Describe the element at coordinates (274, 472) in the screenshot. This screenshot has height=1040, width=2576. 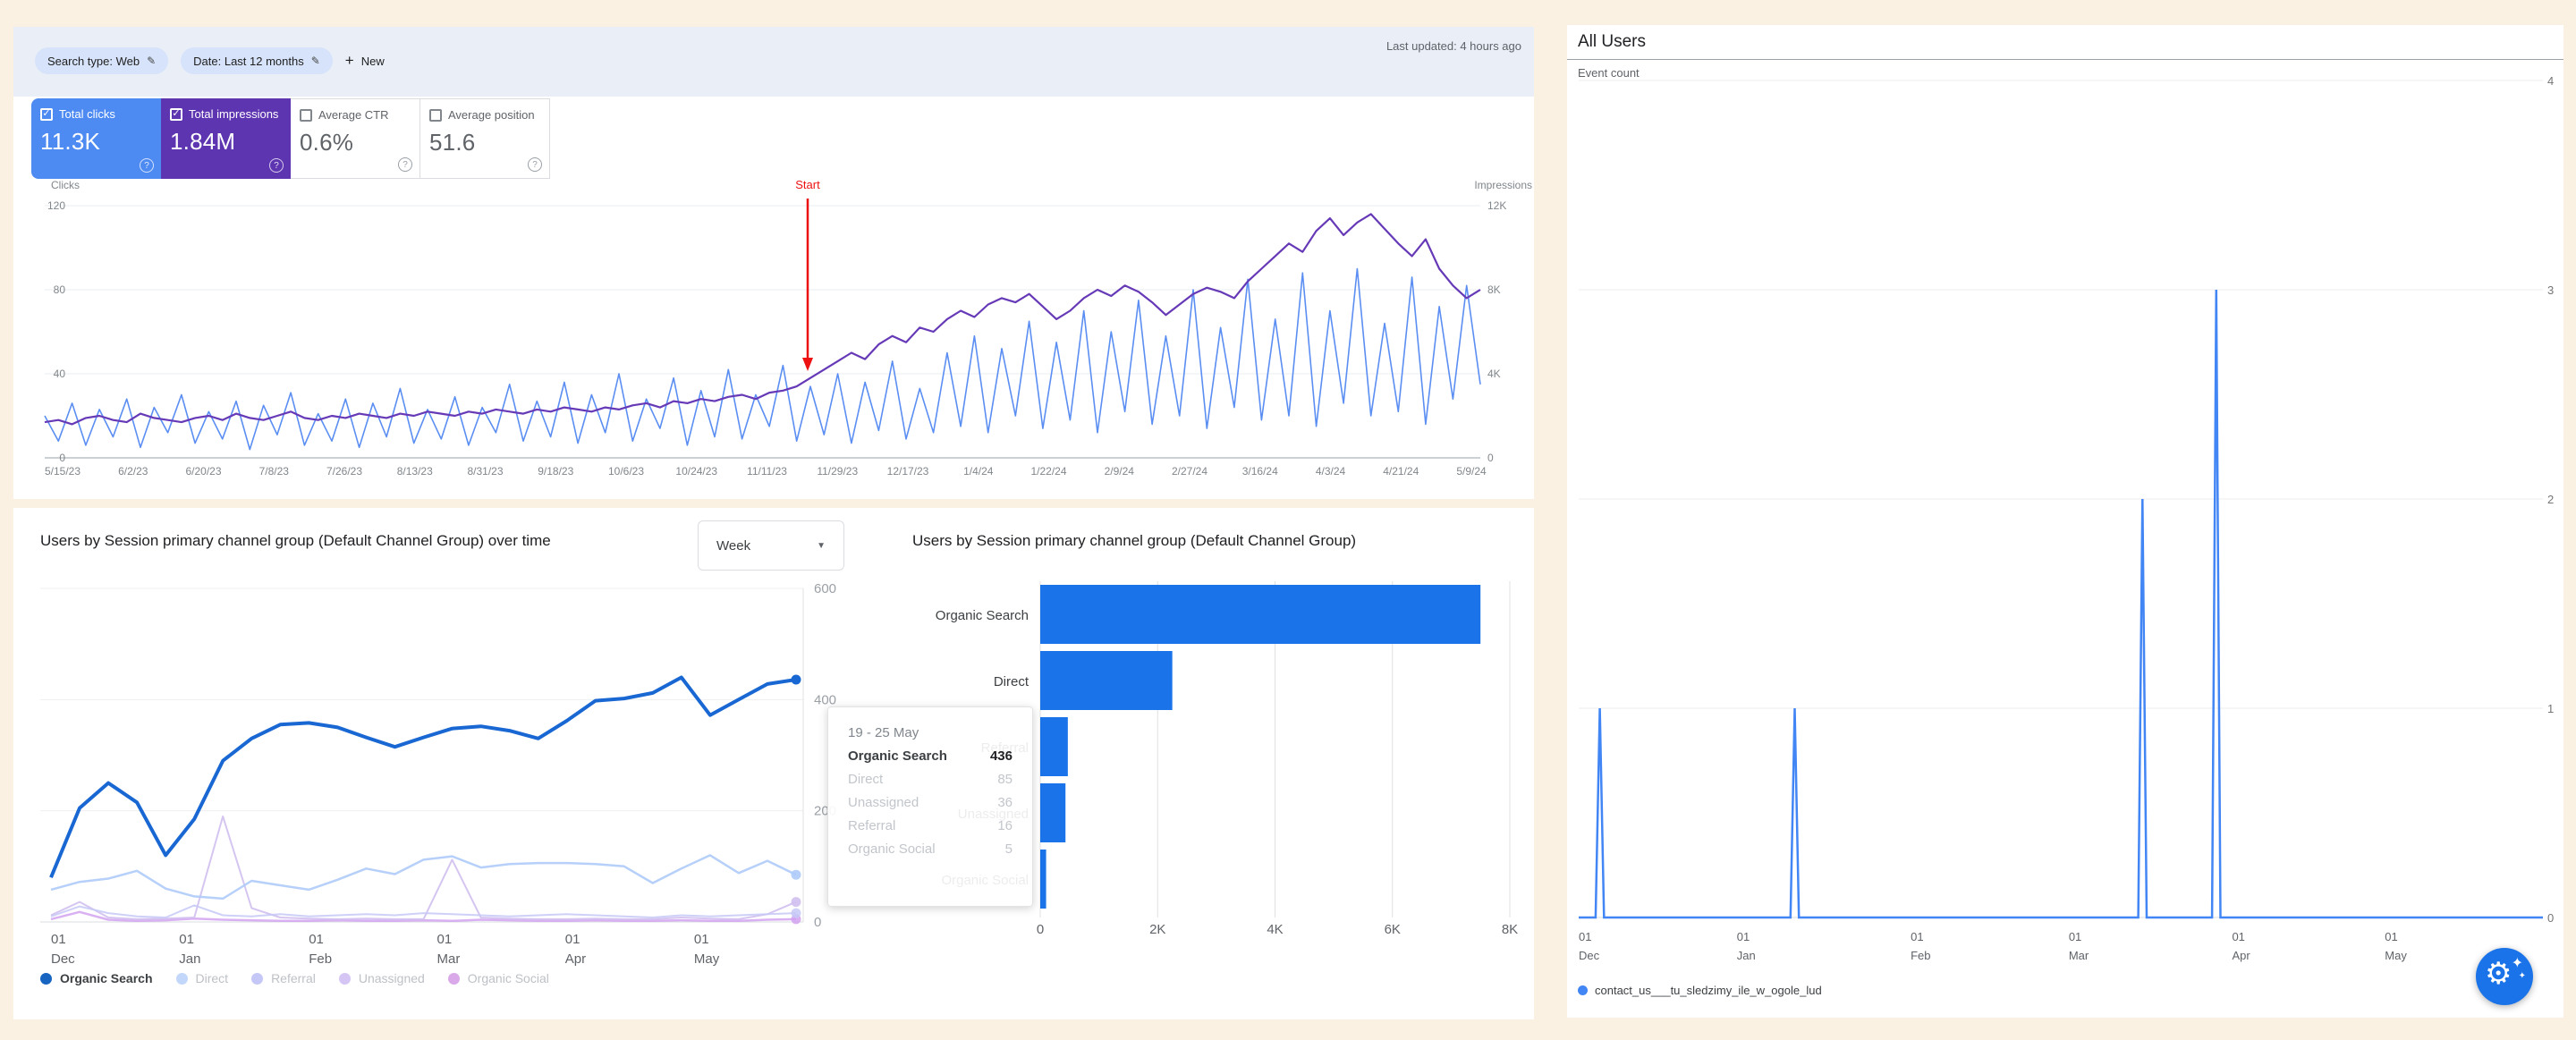
I see `x-tick-label: 7/8/23` at that location.